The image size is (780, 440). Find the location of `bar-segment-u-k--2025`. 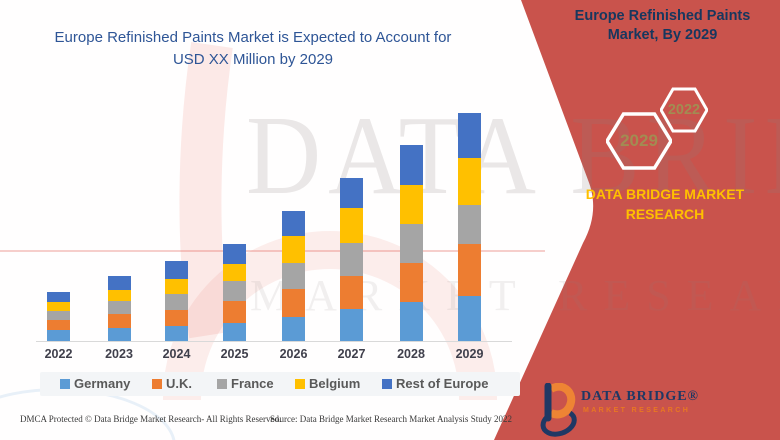

bar-segment-u-k--2025 is located at coordinates (234, 312).